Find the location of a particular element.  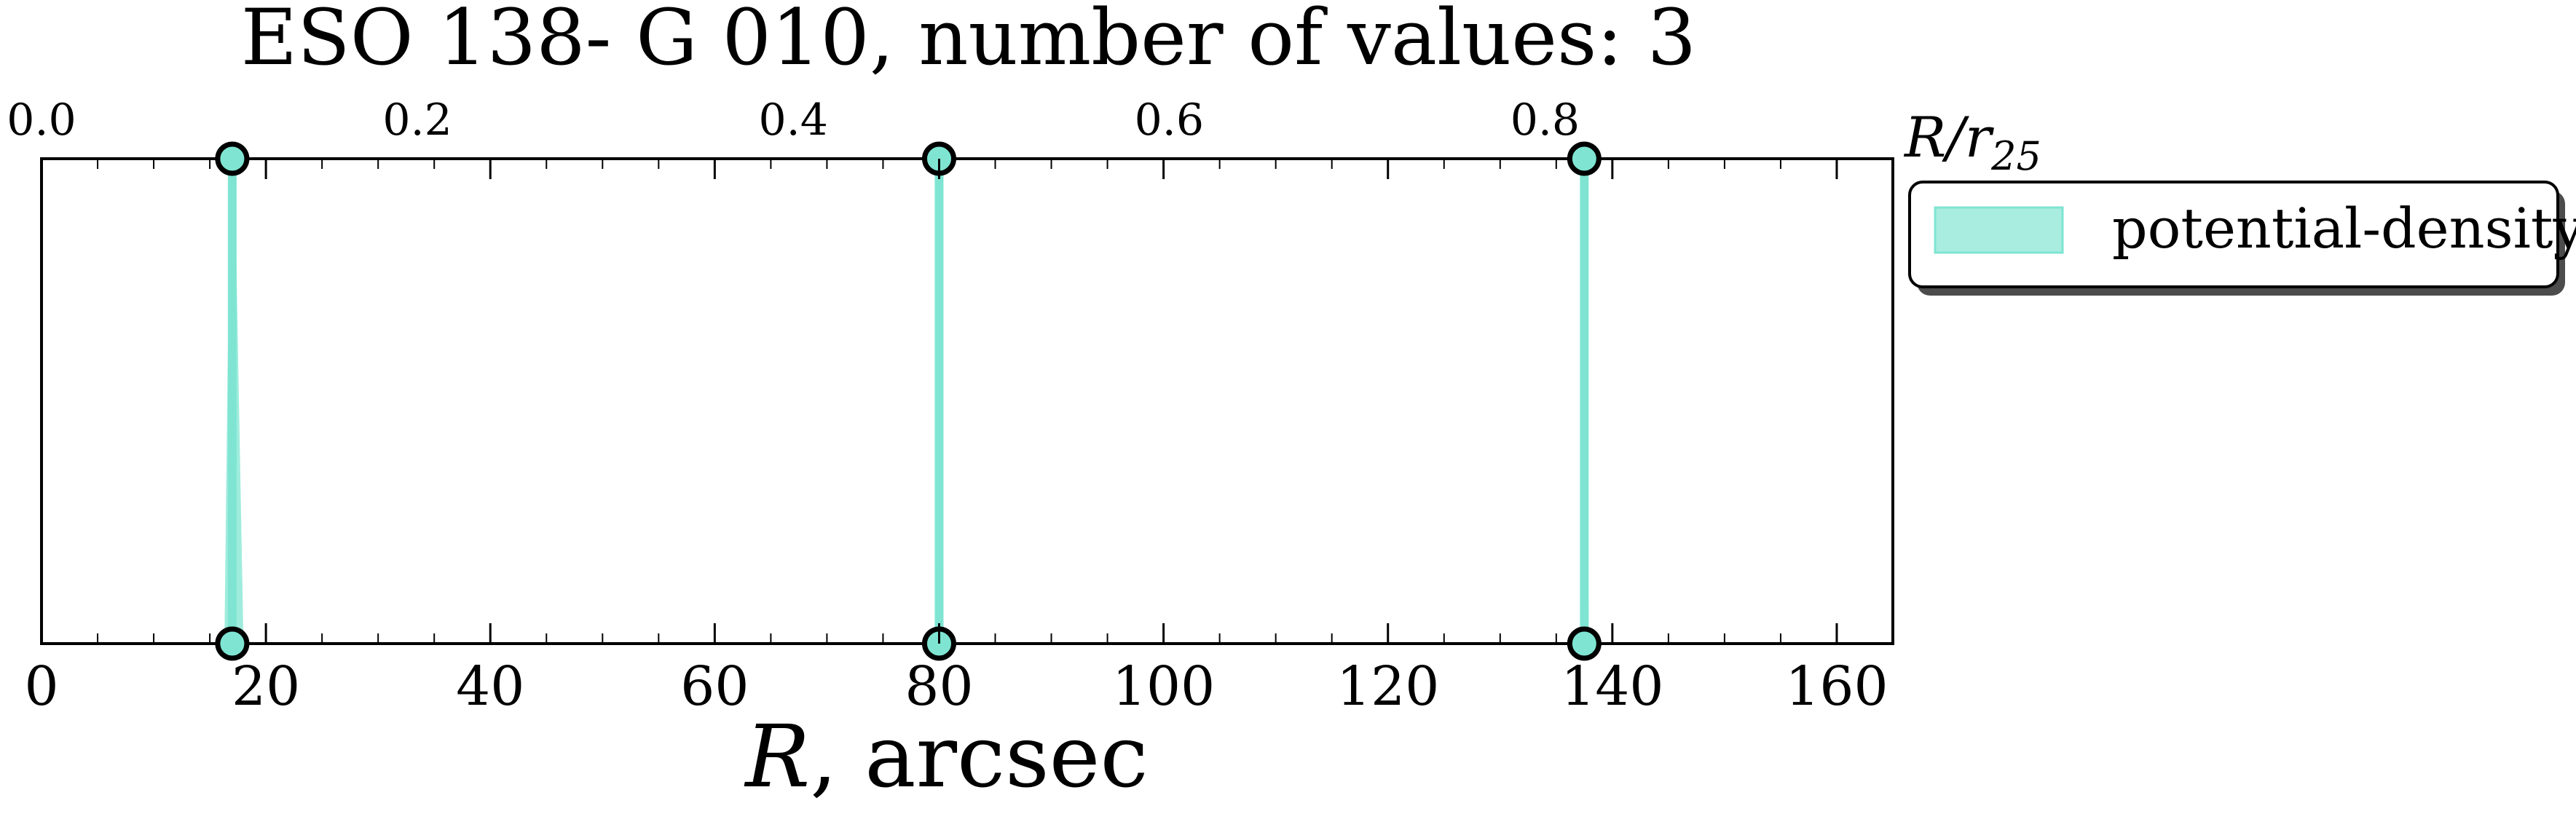

top-axis-label: R/r25 is located at coordinates (1972, 142).